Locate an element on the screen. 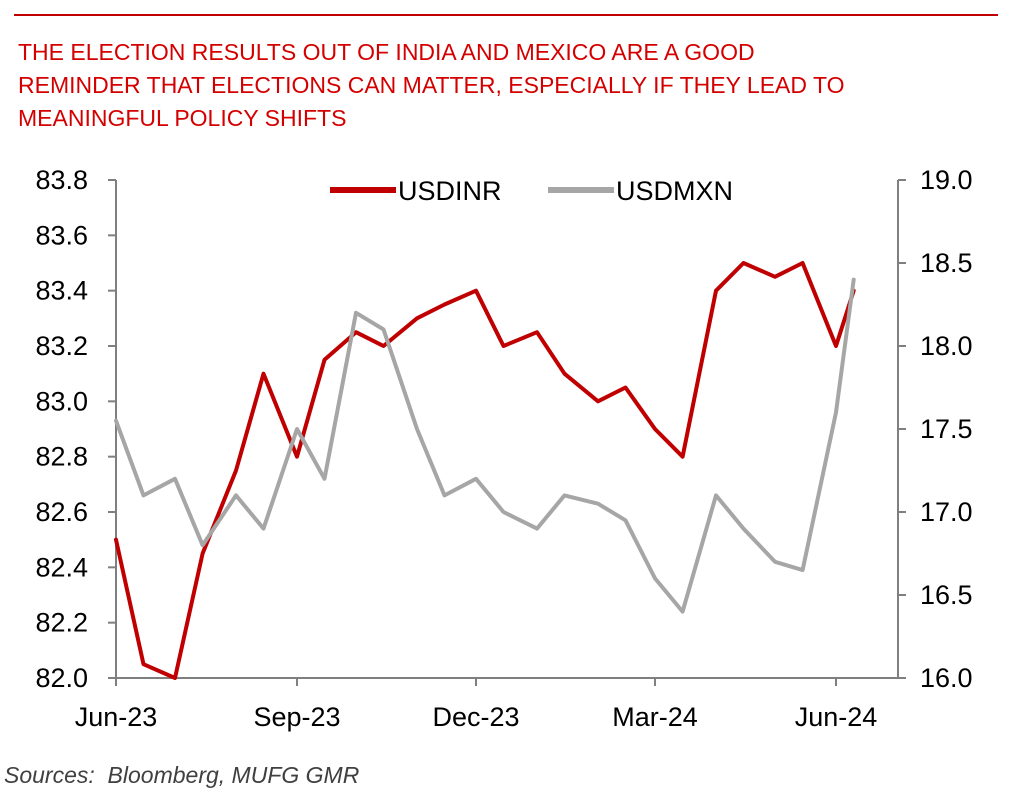 The height and width of the screenshot is (808, 1022). legend-label-usdmxn: USDMXN is located at coordinates (674, 191).